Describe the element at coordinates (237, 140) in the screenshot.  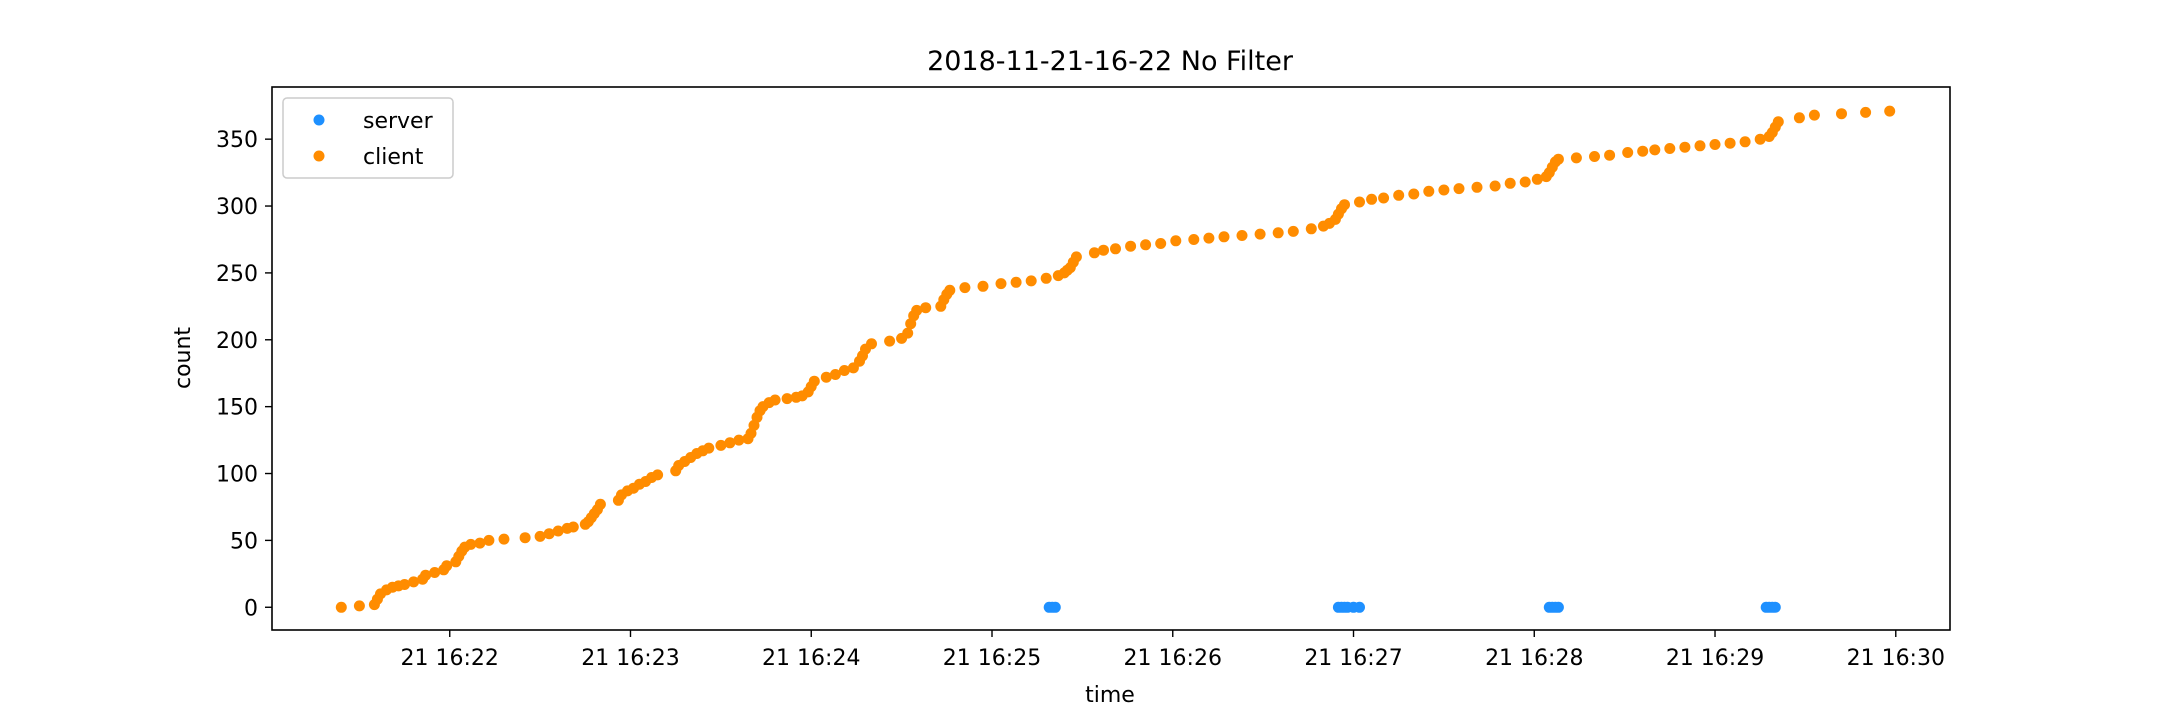
I see `y-tick-label: 350` at that location.